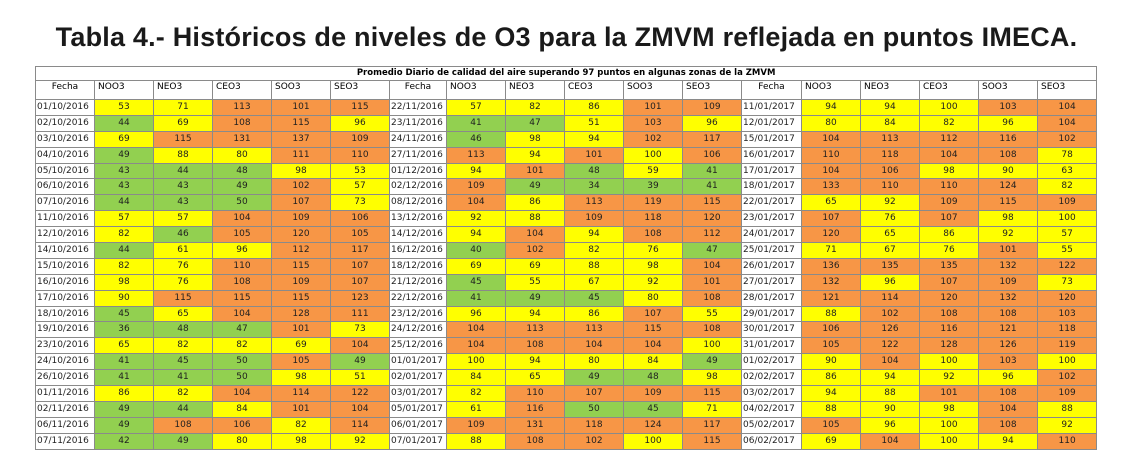 Image resolution: width=1133 pixels, height=450 pixels. Describe the element at coordinates (1008, 298) in the screenshot. I see `imeca-value-cell: 132` at that location.